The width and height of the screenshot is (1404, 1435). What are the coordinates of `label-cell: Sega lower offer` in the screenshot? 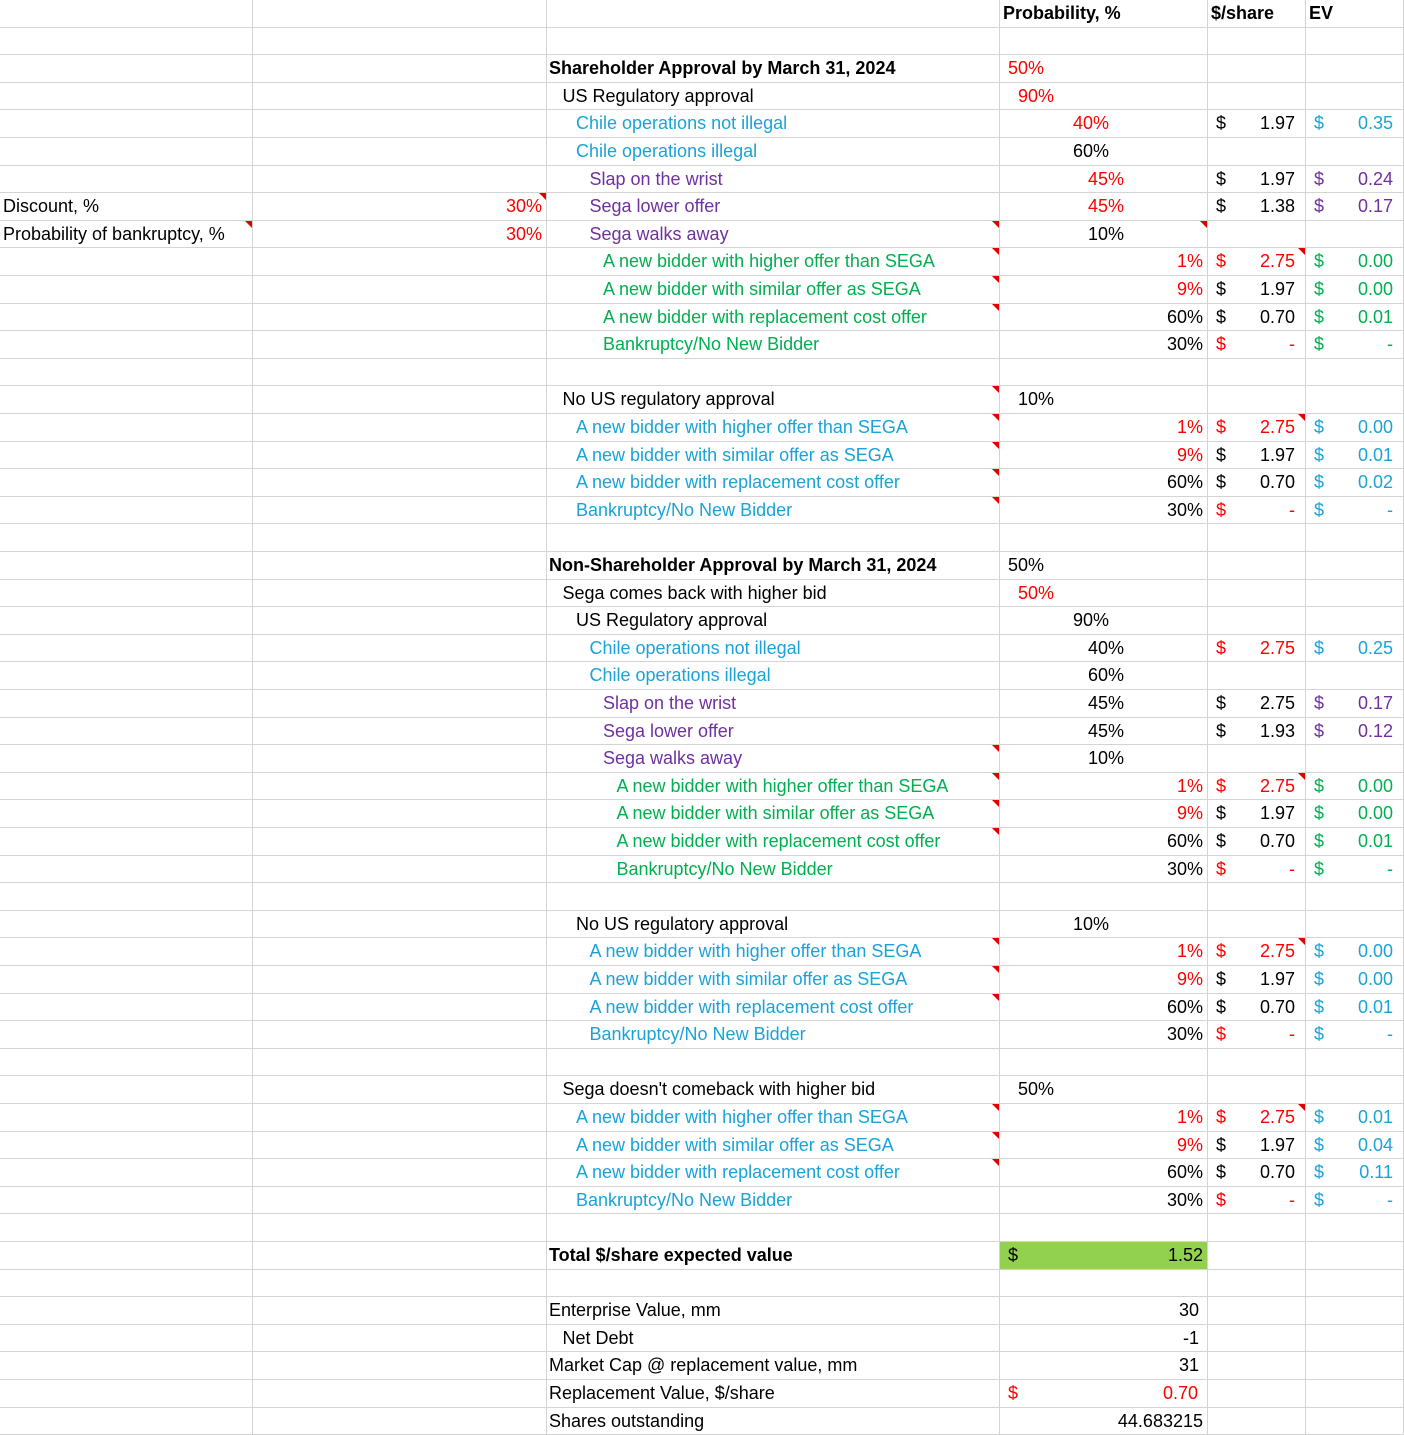 It's located at (773, 207).